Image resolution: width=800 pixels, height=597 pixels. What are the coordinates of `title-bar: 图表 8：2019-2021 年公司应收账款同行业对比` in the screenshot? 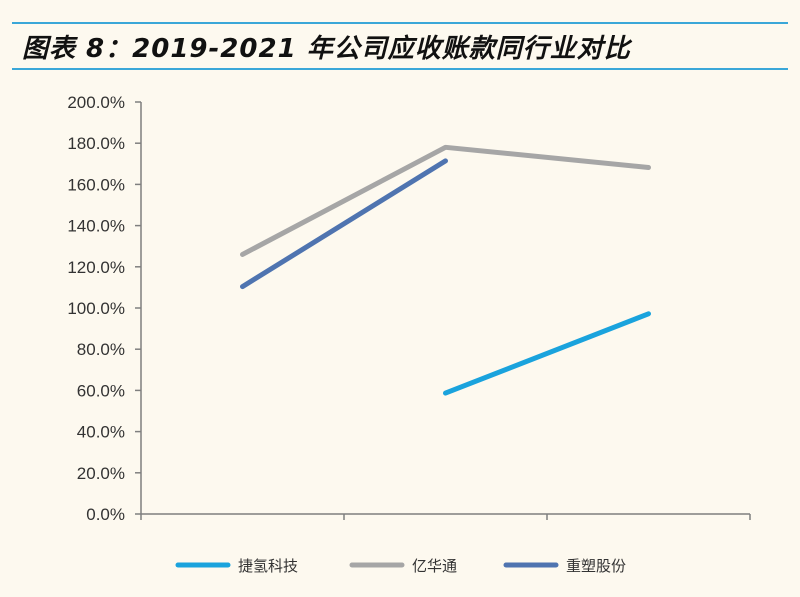 It's located at (400, 36).